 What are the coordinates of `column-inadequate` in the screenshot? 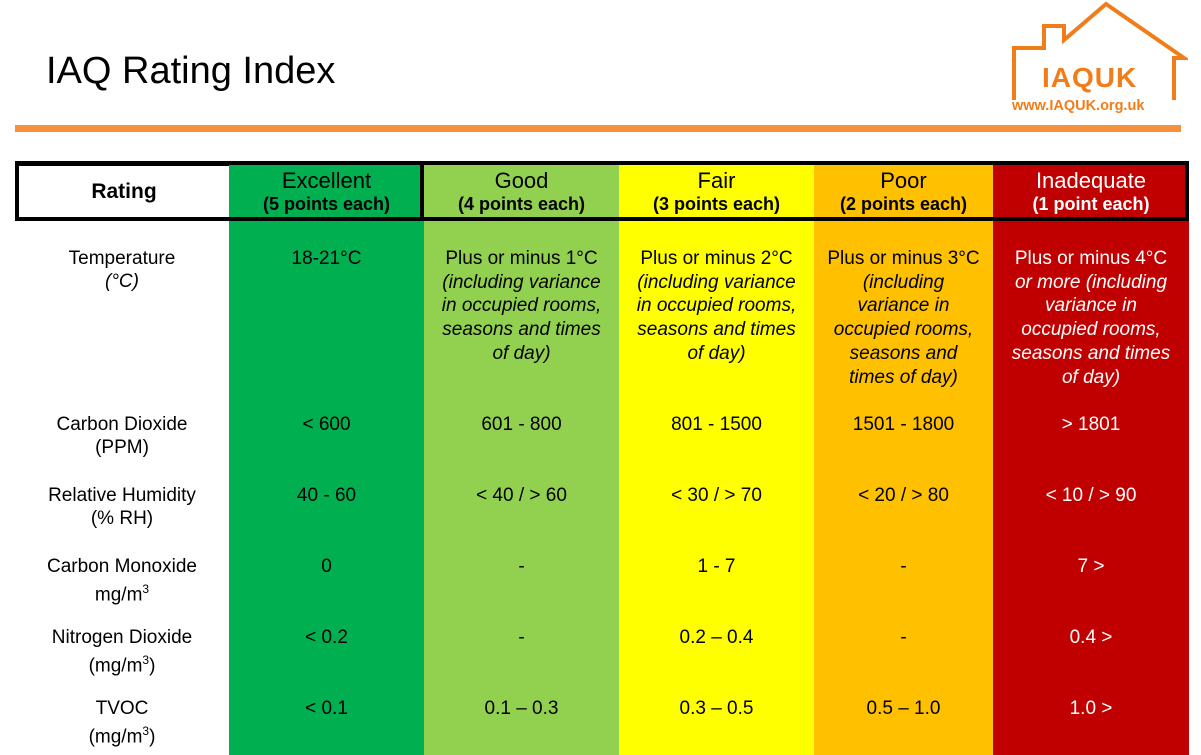 It's located at (1091, 459).